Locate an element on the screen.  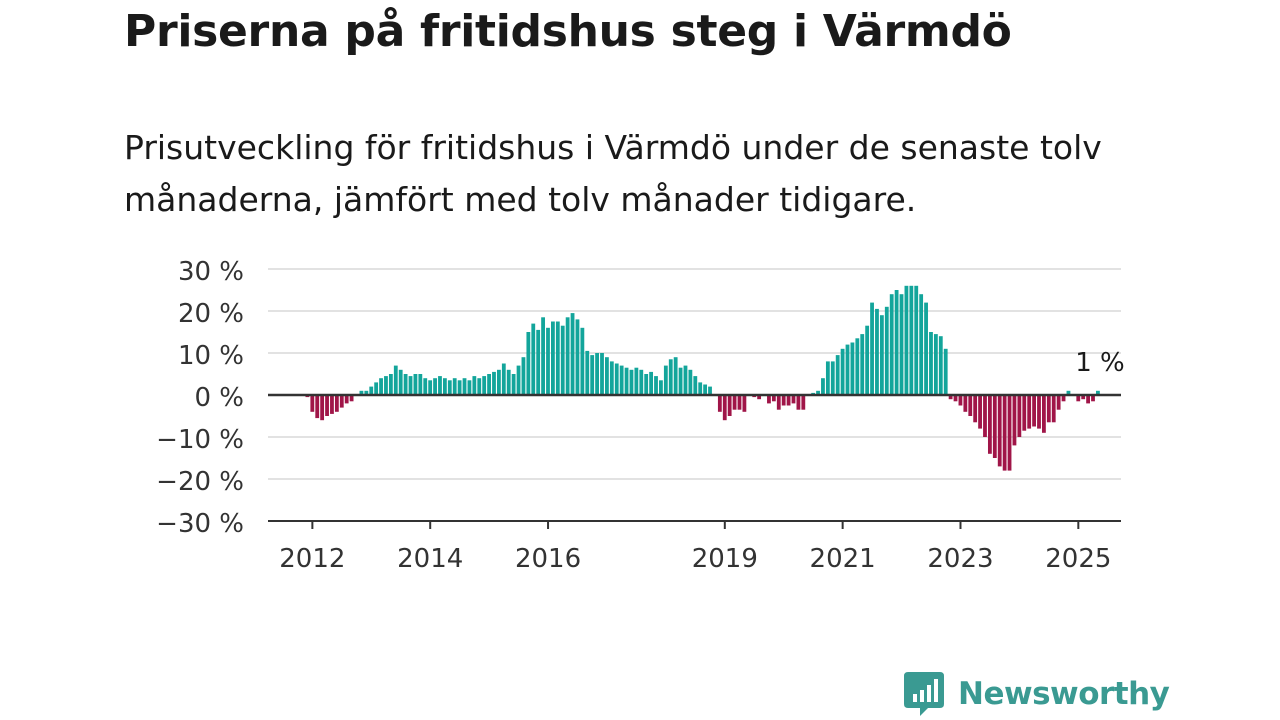
newsworthy-logo: Newsworthy is located at coordinates (1036, 694).